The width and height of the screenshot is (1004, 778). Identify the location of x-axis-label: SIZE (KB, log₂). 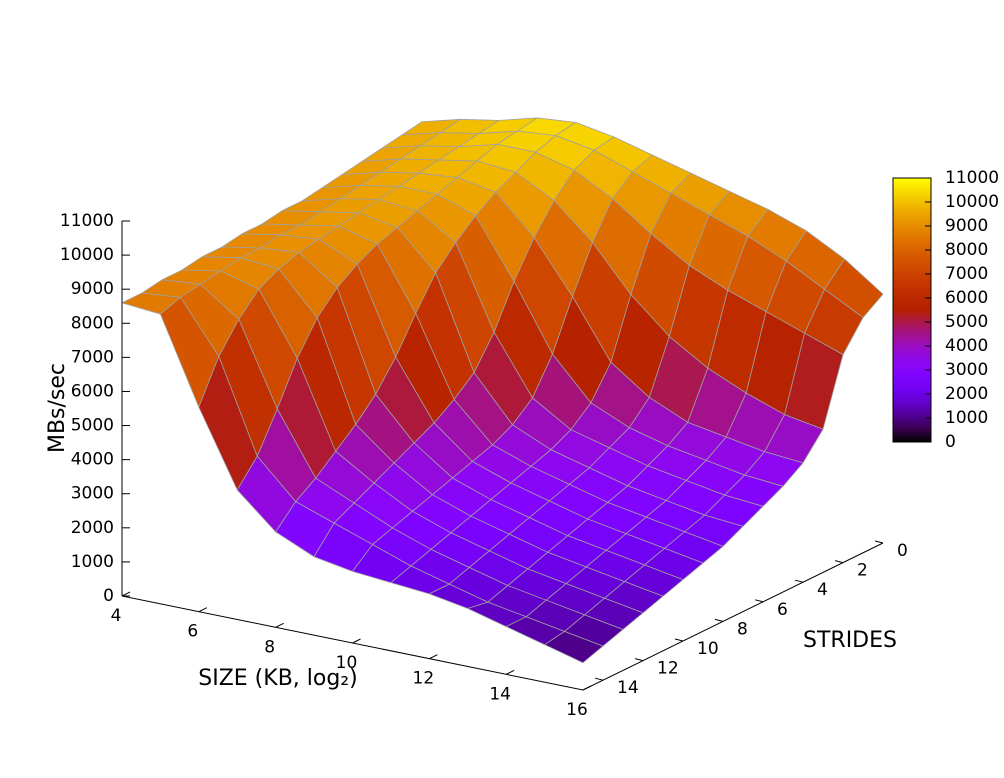
(277, 678).